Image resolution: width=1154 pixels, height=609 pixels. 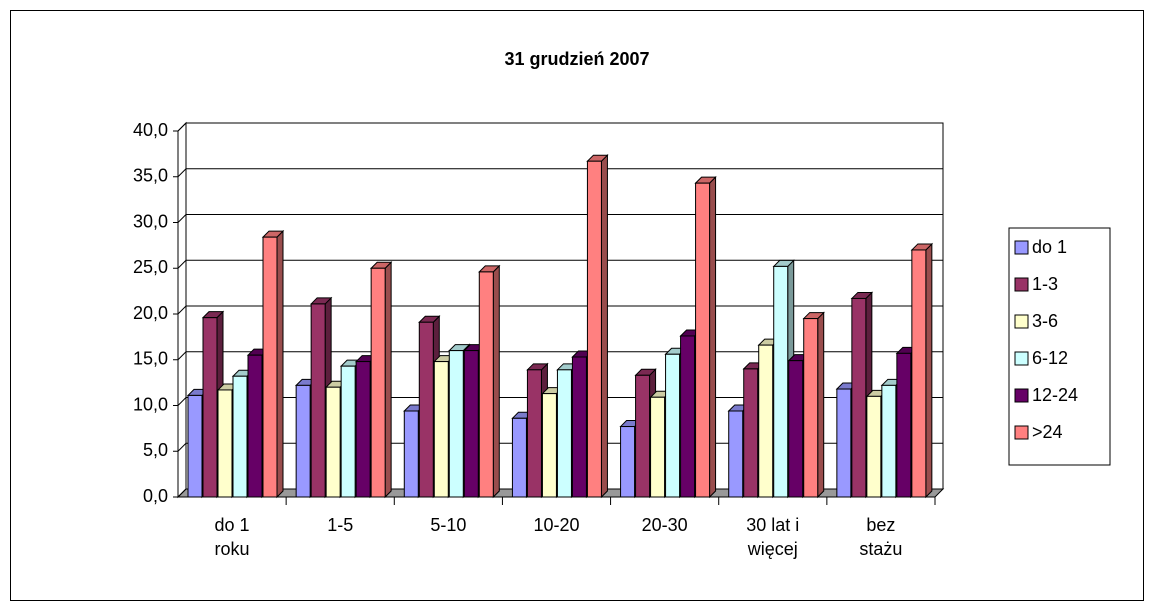 I want to click on x-tick-label: 30 lat i więcej, so click(x=773, y=537).